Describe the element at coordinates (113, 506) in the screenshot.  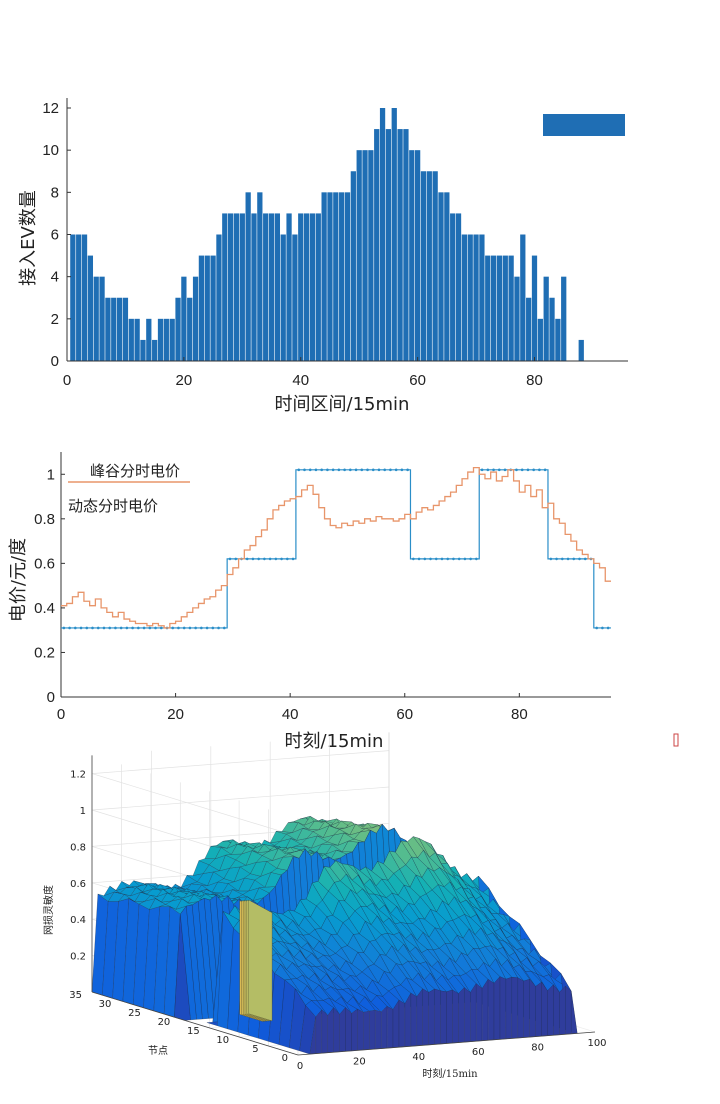
I see `legend-label-dynamic: 动态分时电价` at that location.